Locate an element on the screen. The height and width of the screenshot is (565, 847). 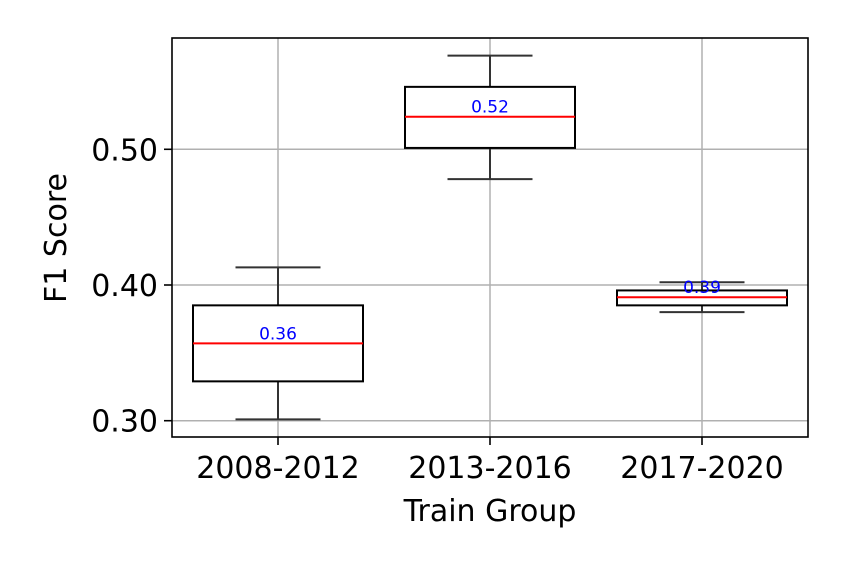
box-group-2008-2012: 0.36 is located at coordinates (278, 343).